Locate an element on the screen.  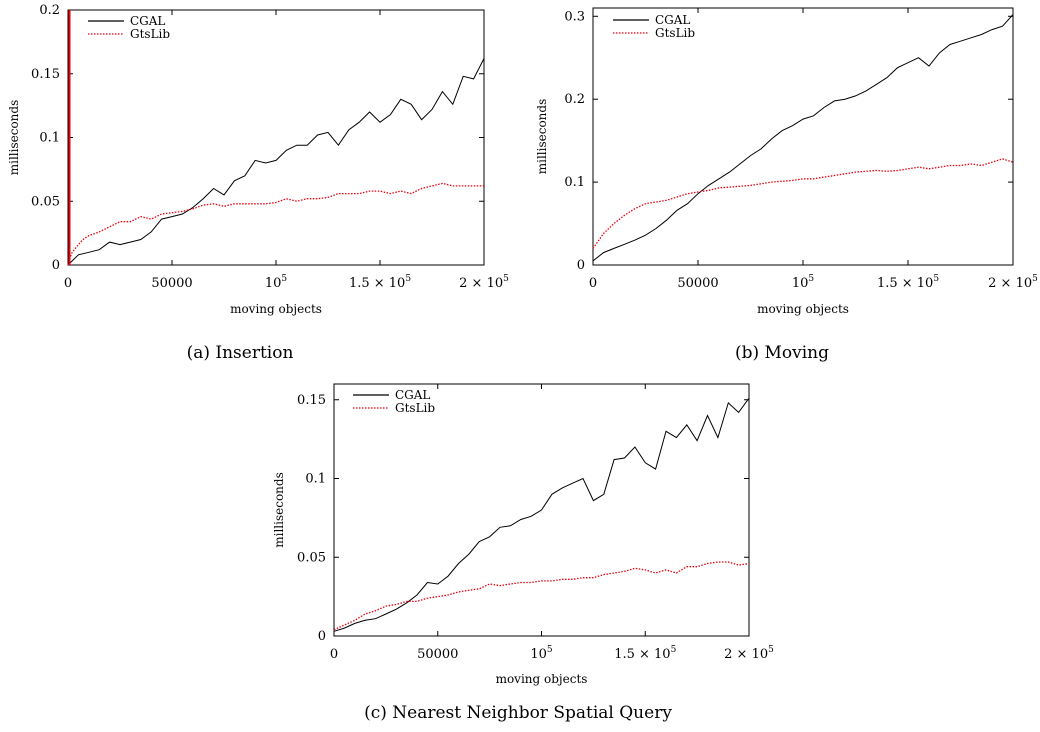
figure-caption: (c) Nearest Neighbor Spatial Query is located at coordinates (518, 713).